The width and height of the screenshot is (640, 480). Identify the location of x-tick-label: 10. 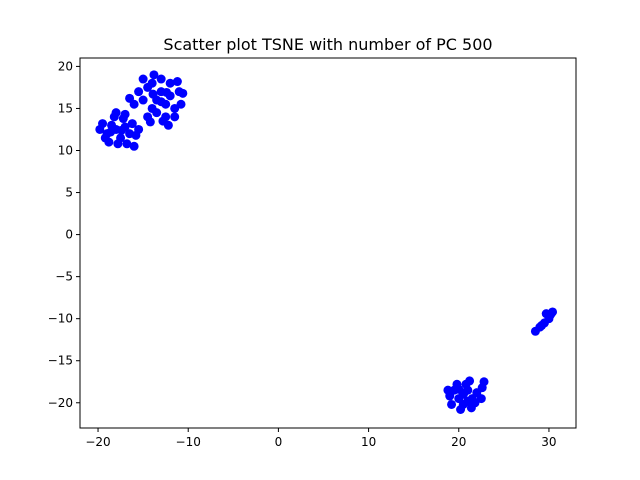
(368, 442).